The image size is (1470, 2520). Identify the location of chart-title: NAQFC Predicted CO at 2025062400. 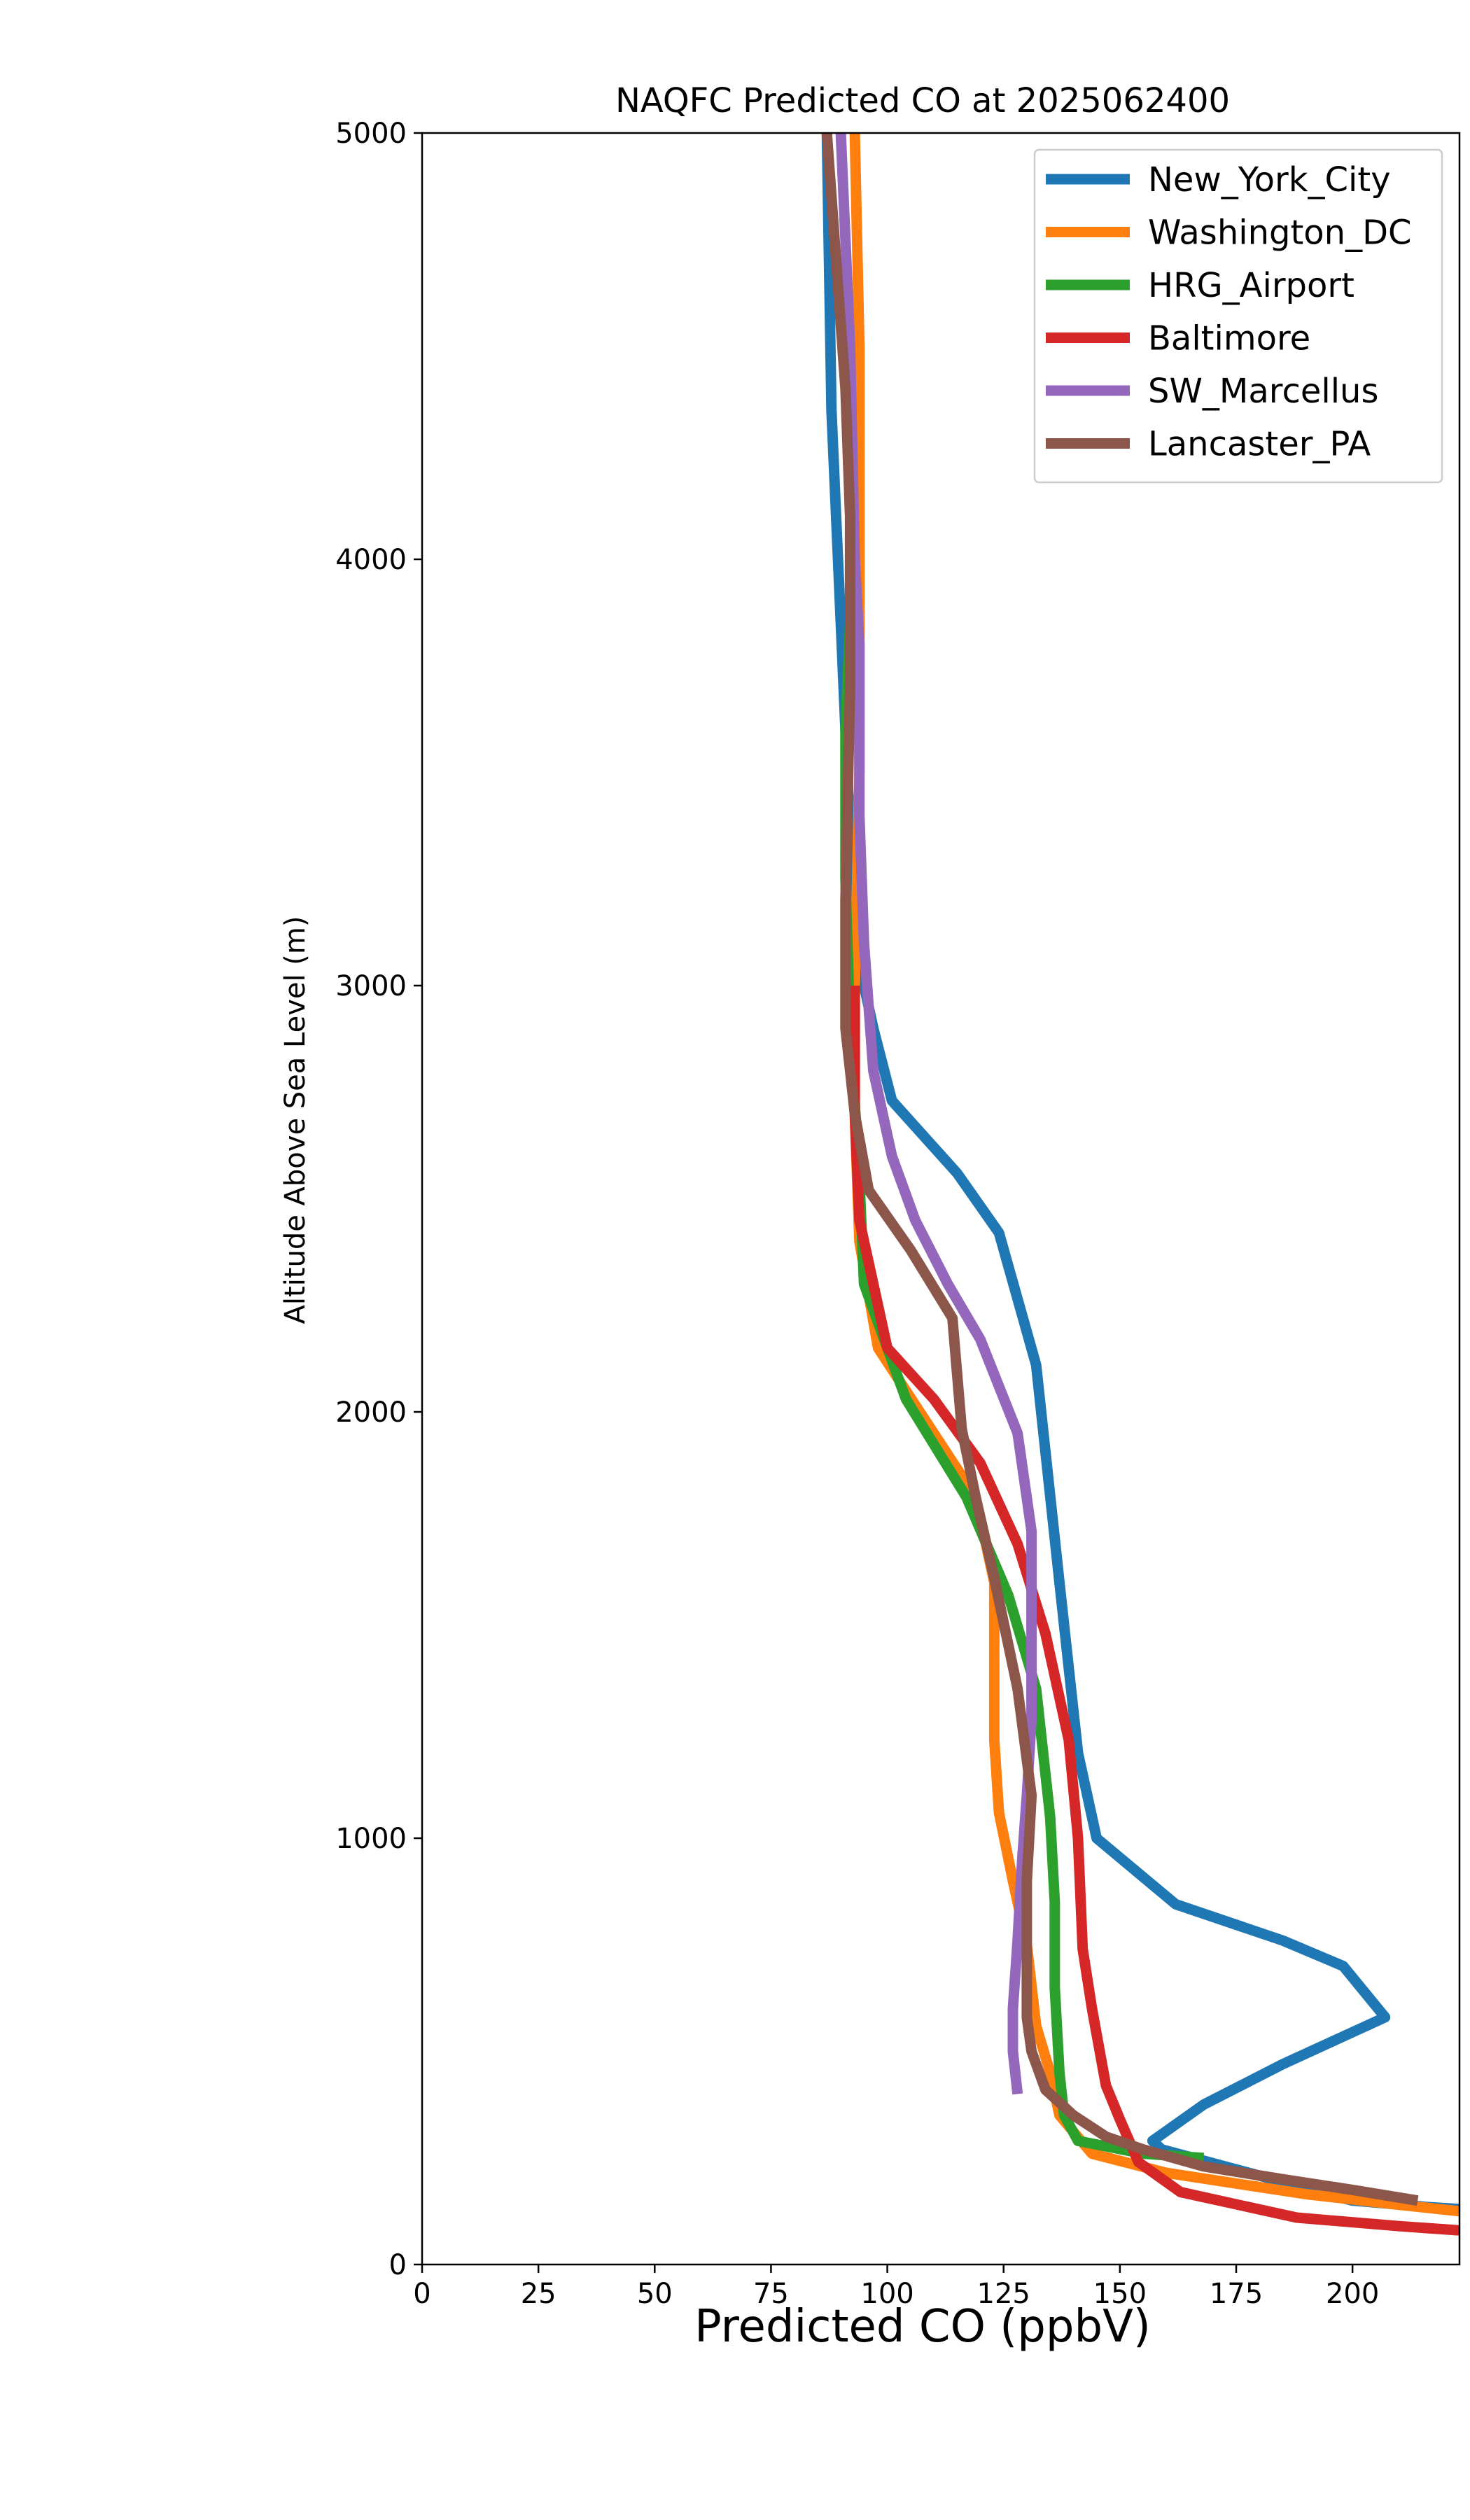
(922, 100).